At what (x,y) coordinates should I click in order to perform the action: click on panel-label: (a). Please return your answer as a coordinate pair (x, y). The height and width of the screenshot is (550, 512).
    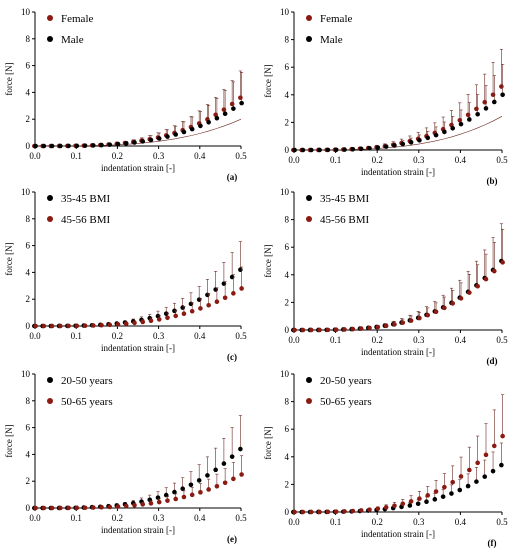
    Looking at the image, I should click on (232, 177).